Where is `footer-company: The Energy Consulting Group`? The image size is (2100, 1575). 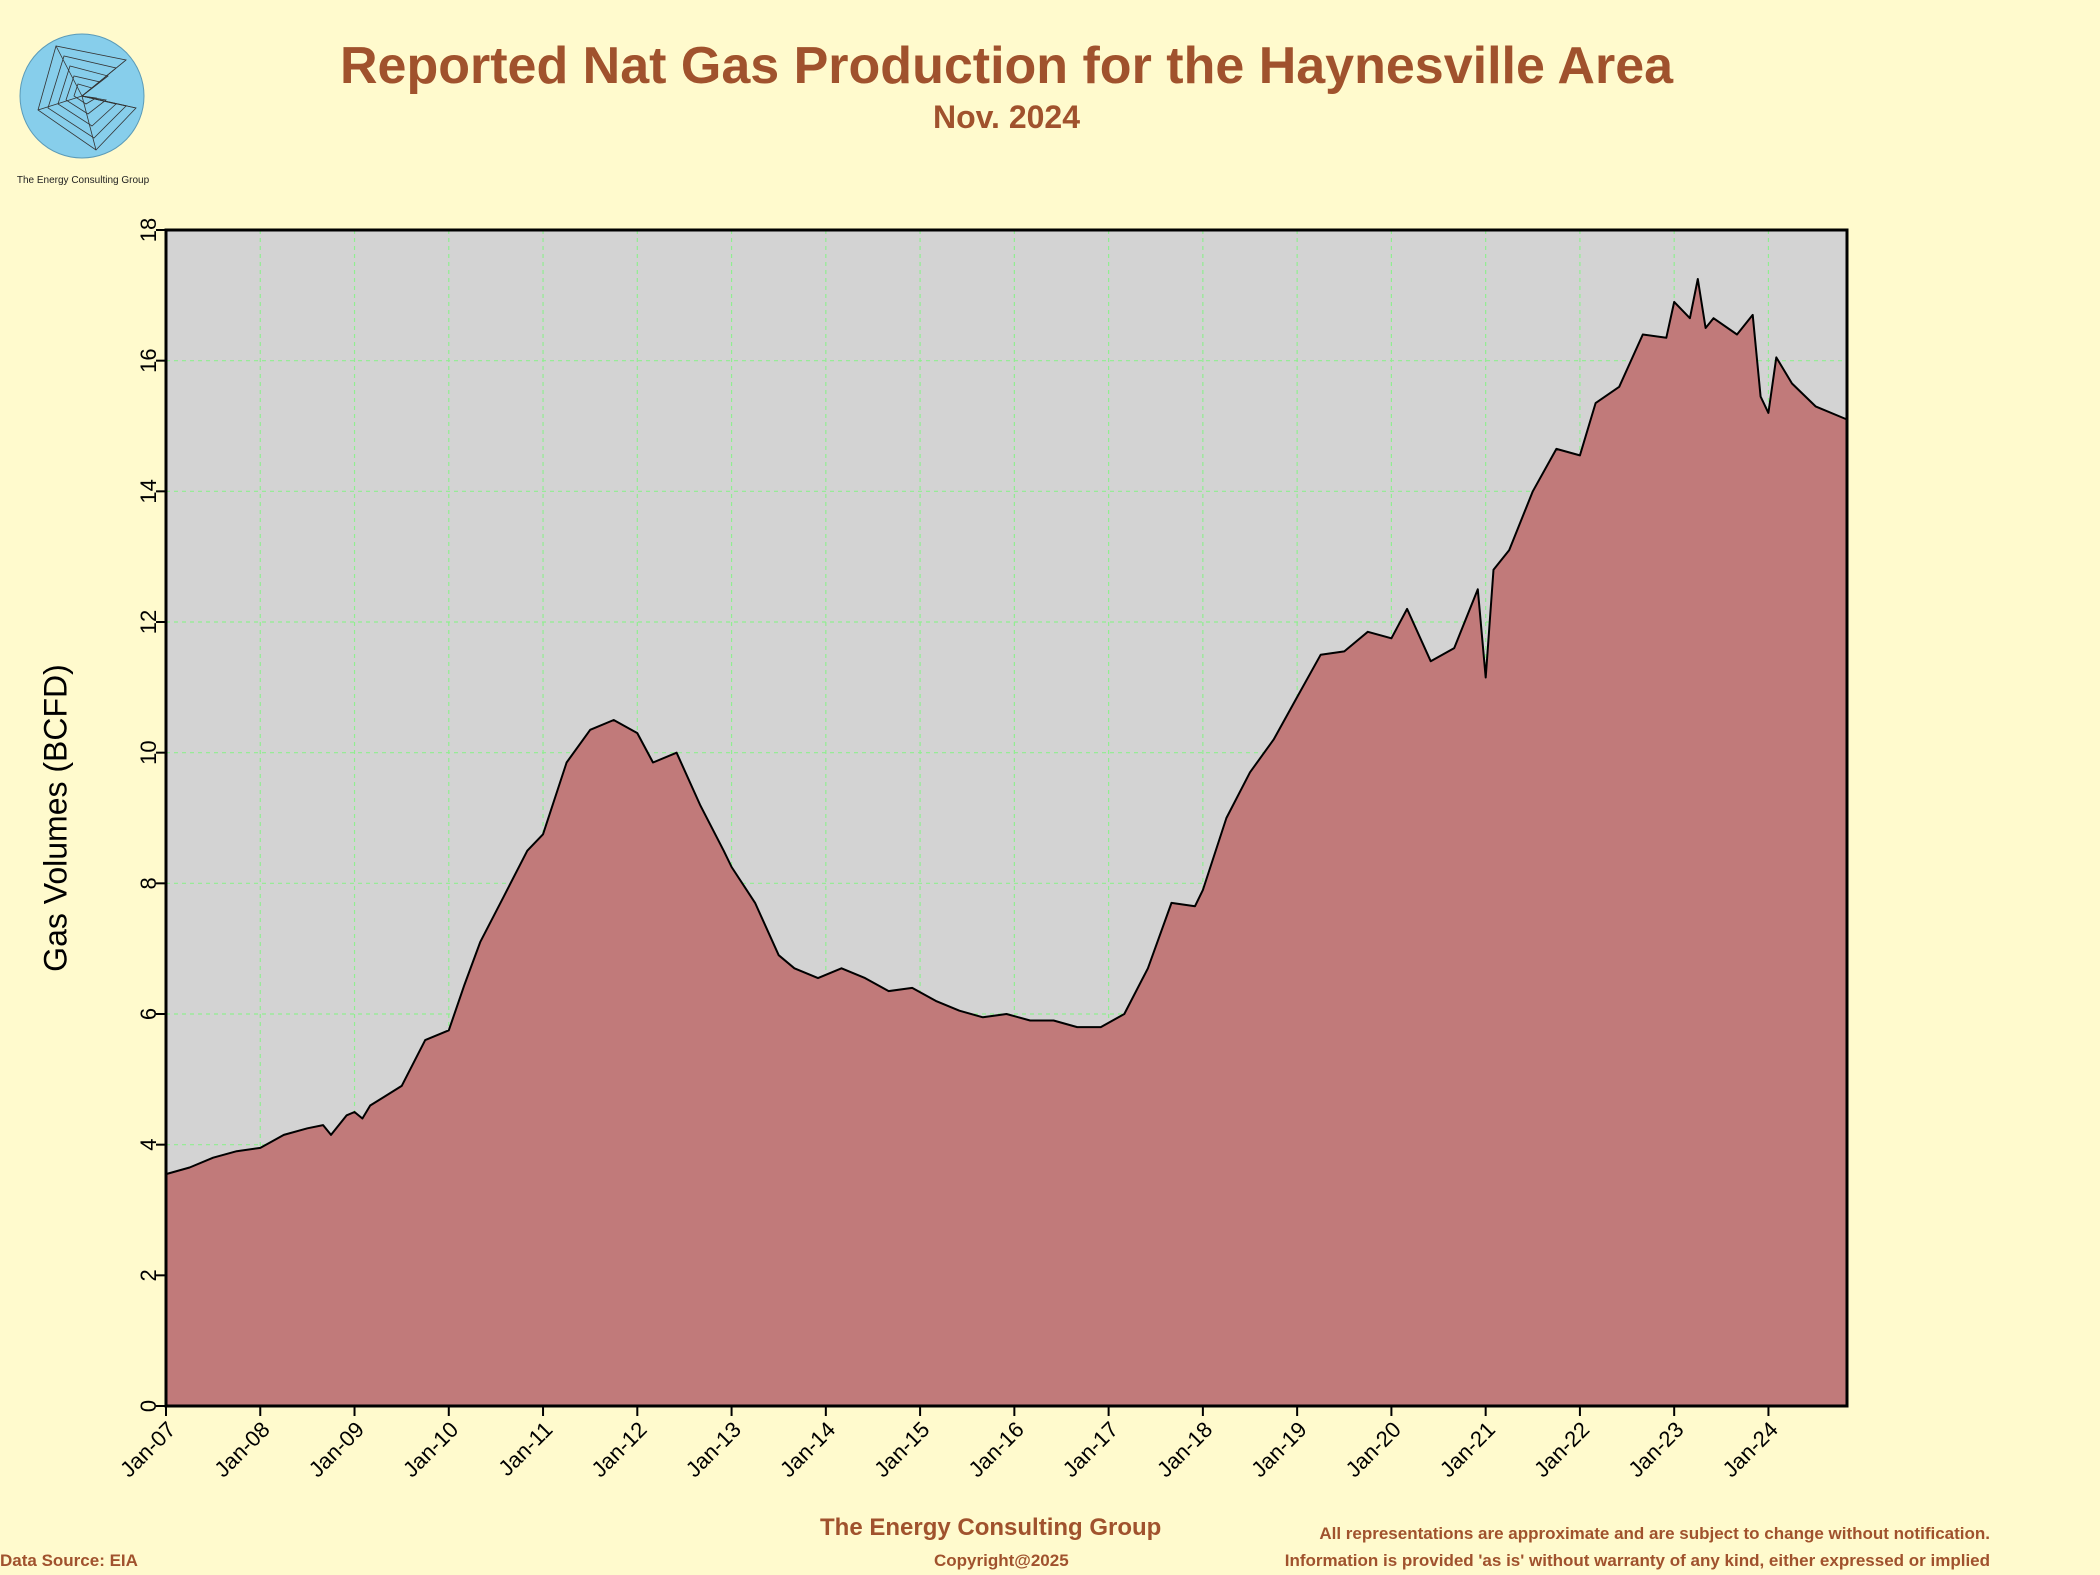 footer-company: The Energy Consulting Group is located at coordinates (991, 1527).